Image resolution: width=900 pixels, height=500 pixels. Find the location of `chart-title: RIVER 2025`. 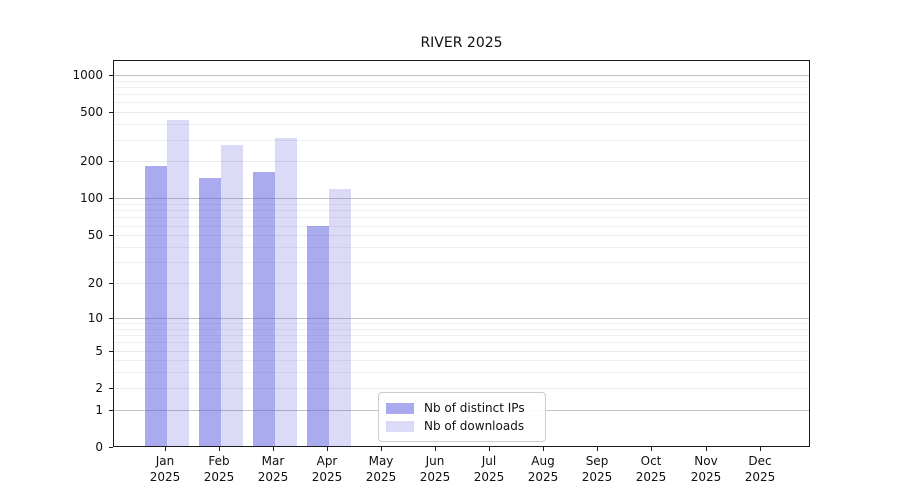

chart-title: RIVER 2025 is located at coordinates (461, 43).